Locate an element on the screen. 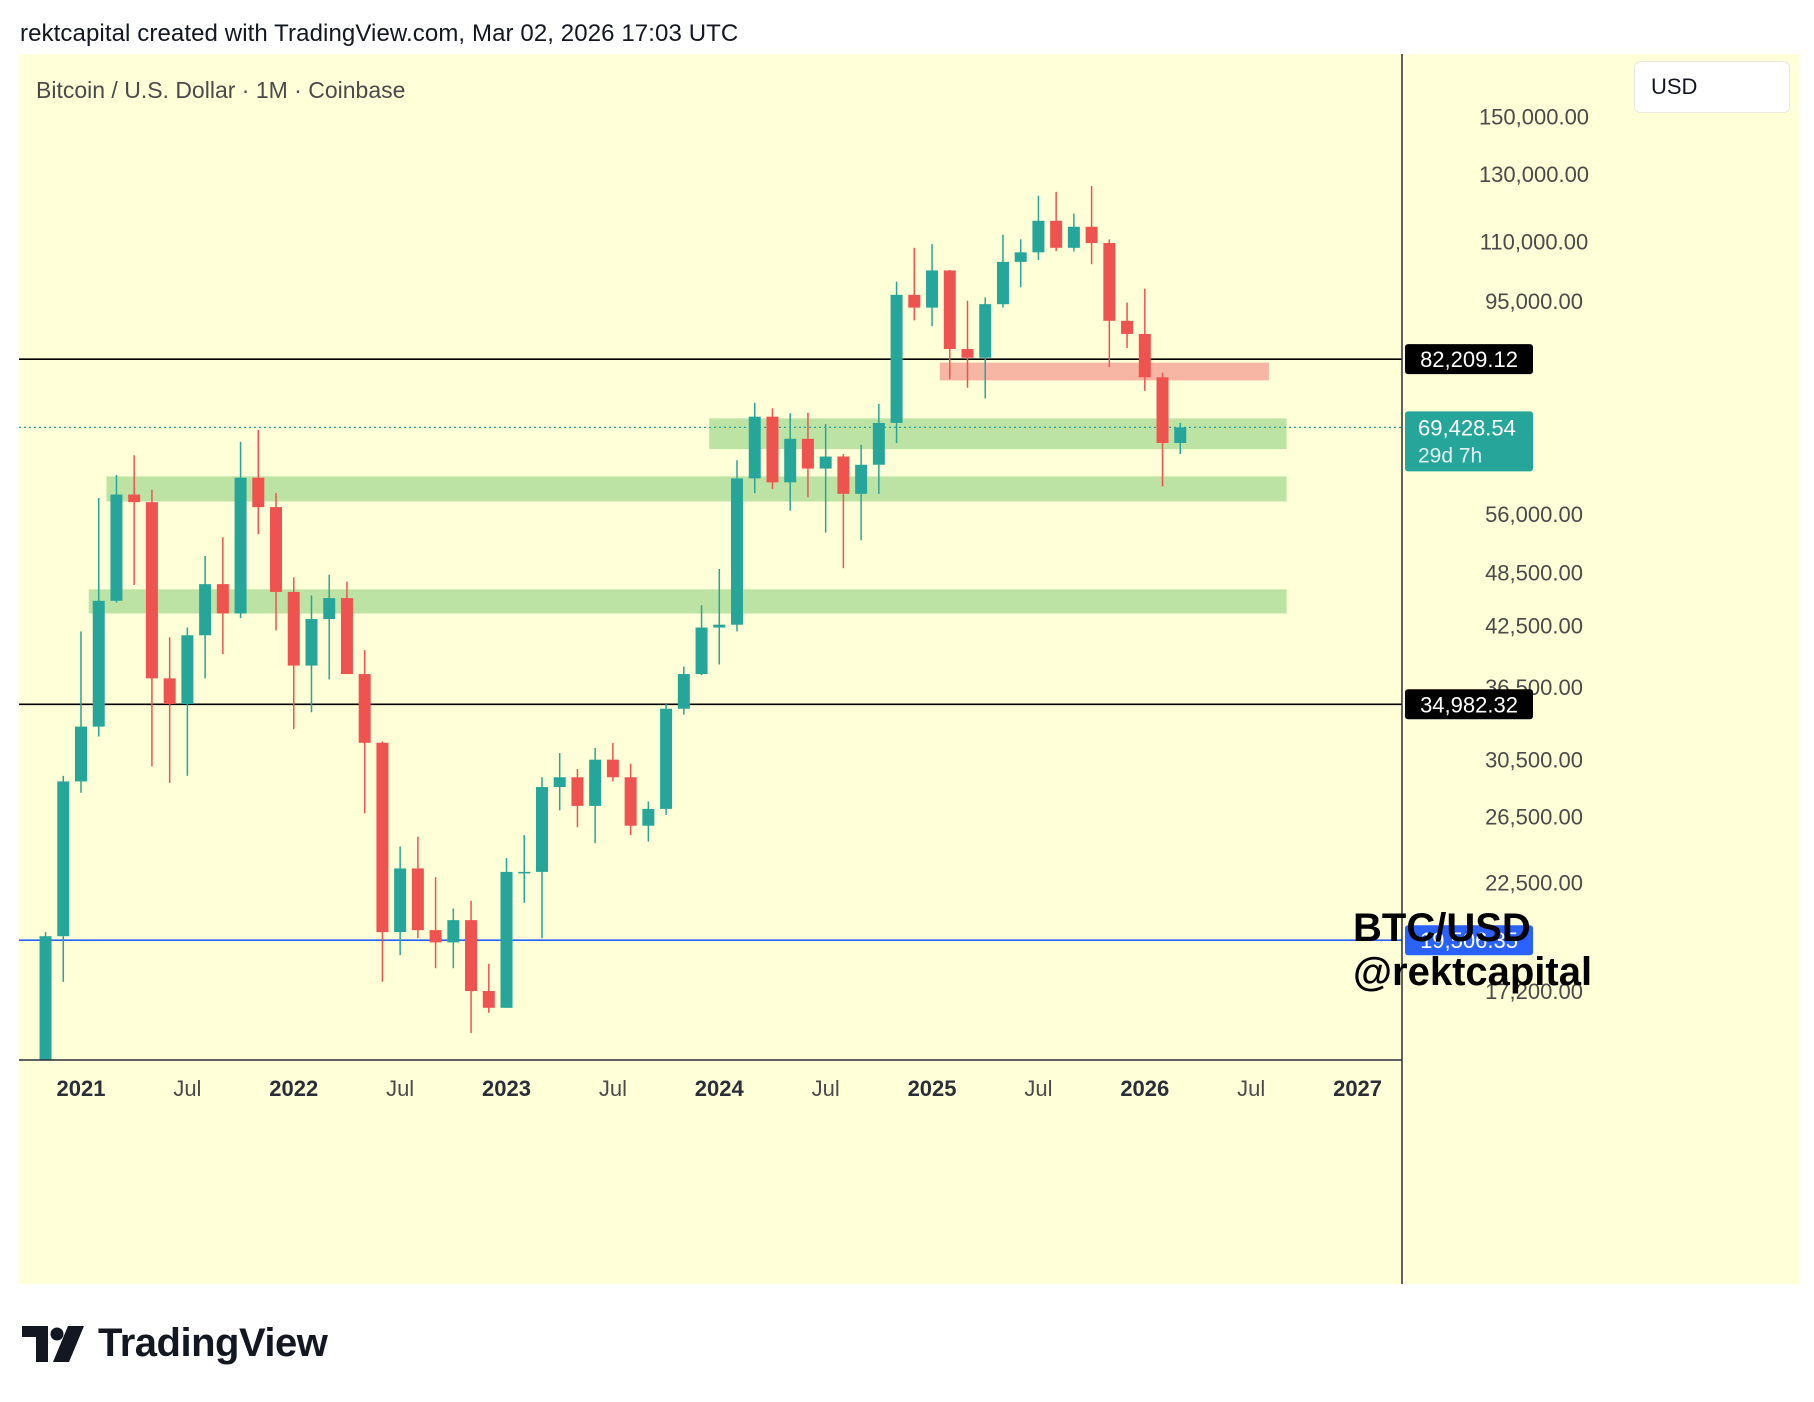 This screenshot has height=1402, width=1814. time-axis-tick: 2022 is located at coordinates (293, 1088).